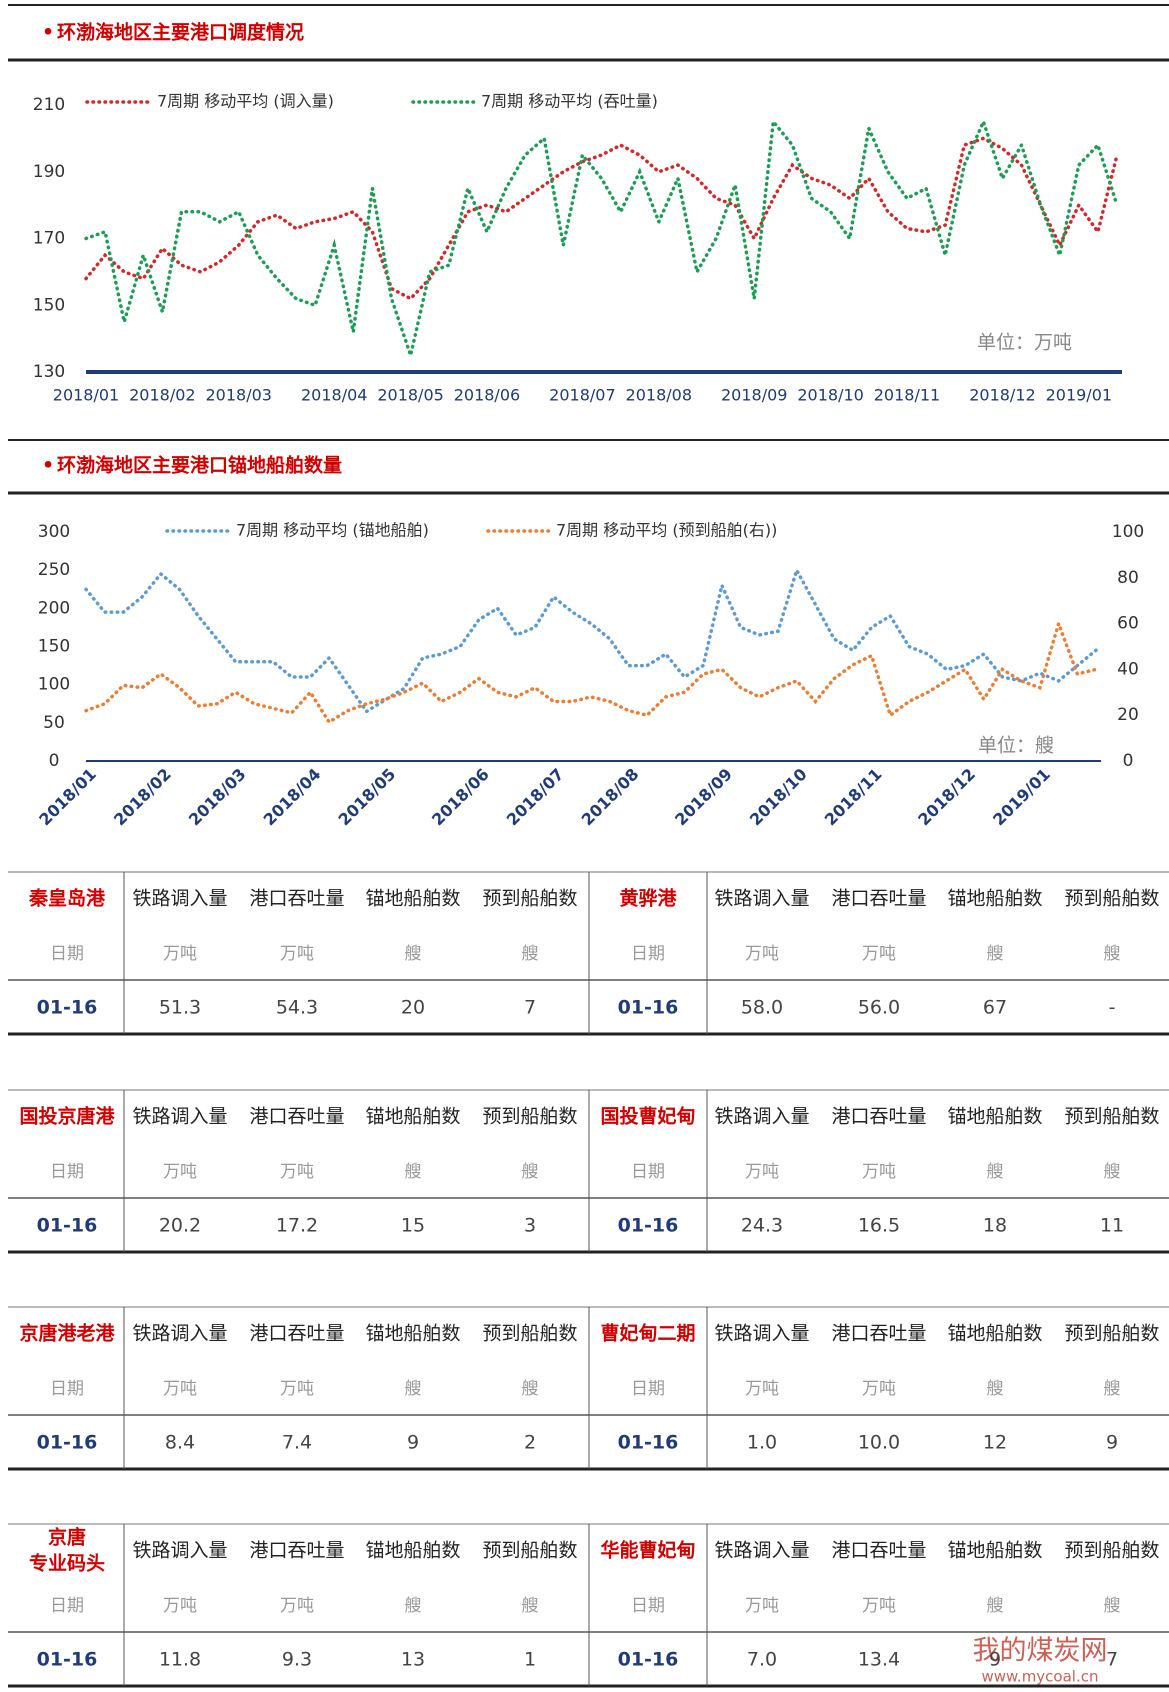 This screenshot has width=1169, height=1692. I want to click on value-cell: 7.0, so click(762, 1660).